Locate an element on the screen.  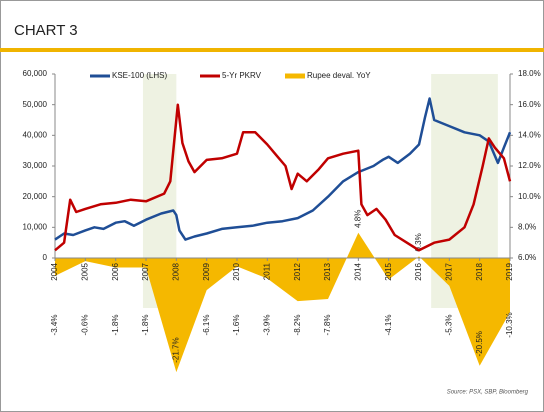
data-label: -5.3% is located at coordinates (448, 325).